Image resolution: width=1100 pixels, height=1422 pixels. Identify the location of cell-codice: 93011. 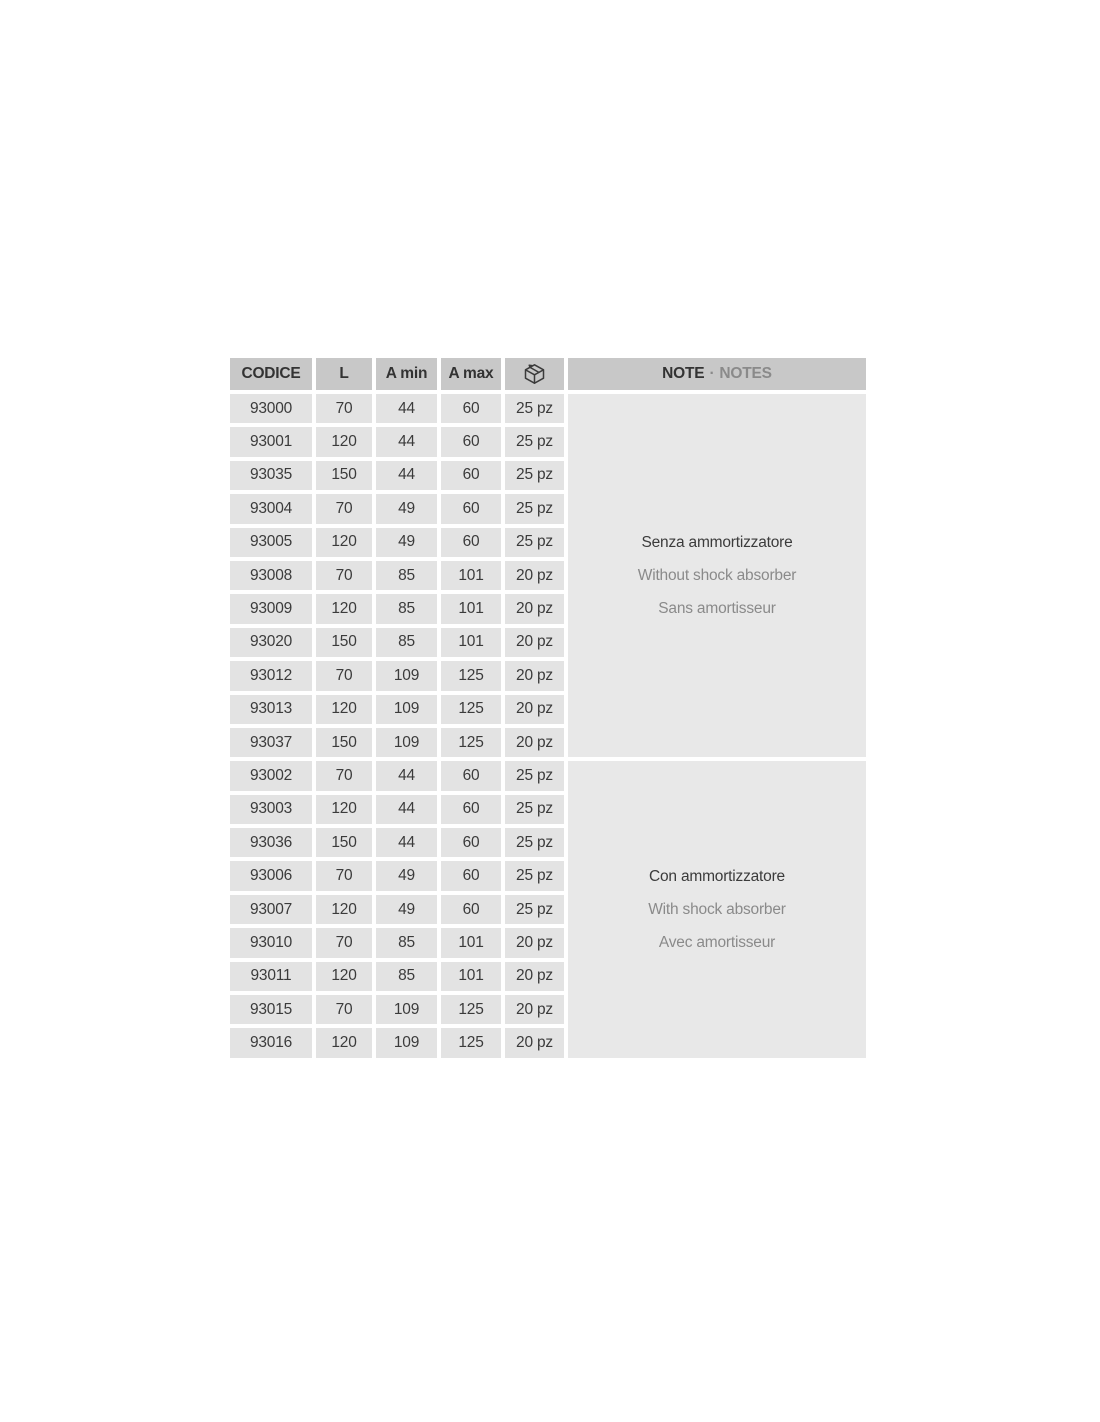
(271, 976).